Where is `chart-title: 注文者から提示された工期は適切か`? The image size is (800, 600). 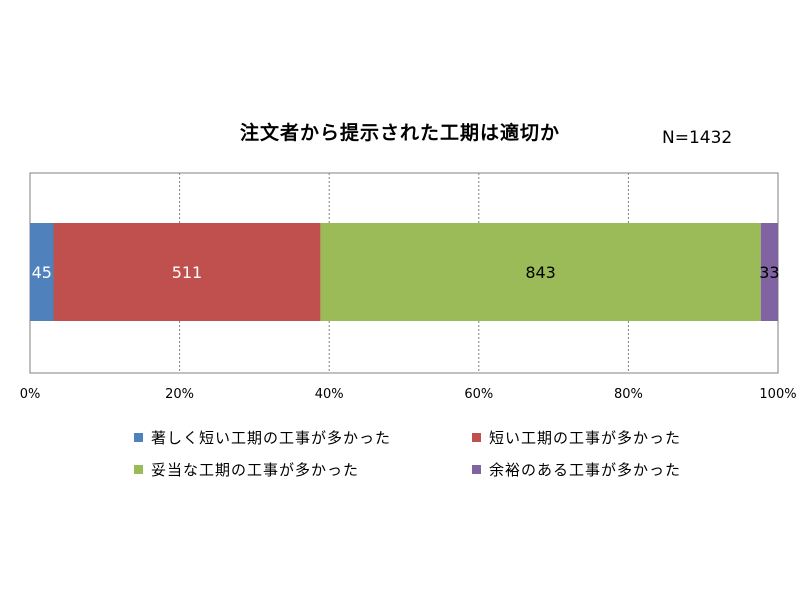 chart-title: 注文者から提示された工期は適切か is located at coordinates (399, 133).